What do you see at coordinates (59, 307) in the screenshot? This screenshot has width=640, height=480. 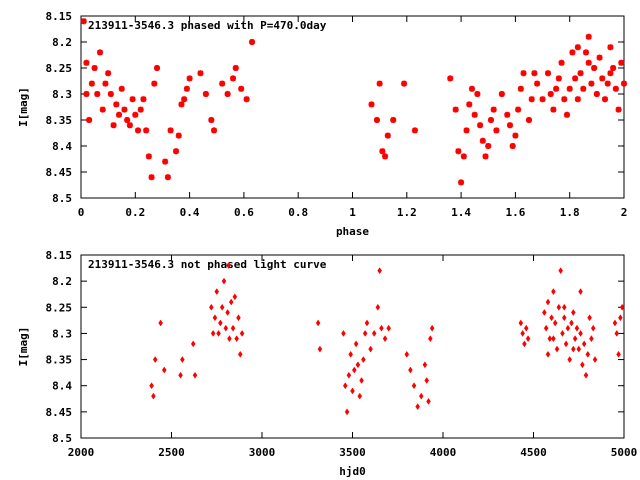 I see `y-tick-label: 8.25` at bounding box center [59, 307].